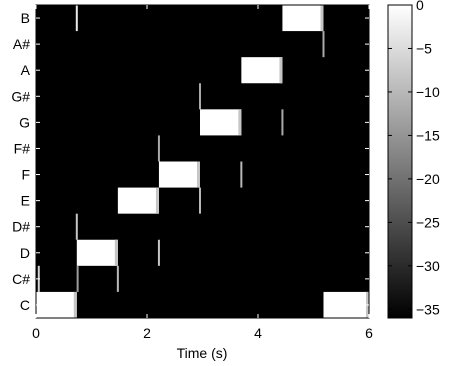  Describe the element at coordinates (428, 135) in the screenshot. I see `colorbar-tick-label: −15` at that location.